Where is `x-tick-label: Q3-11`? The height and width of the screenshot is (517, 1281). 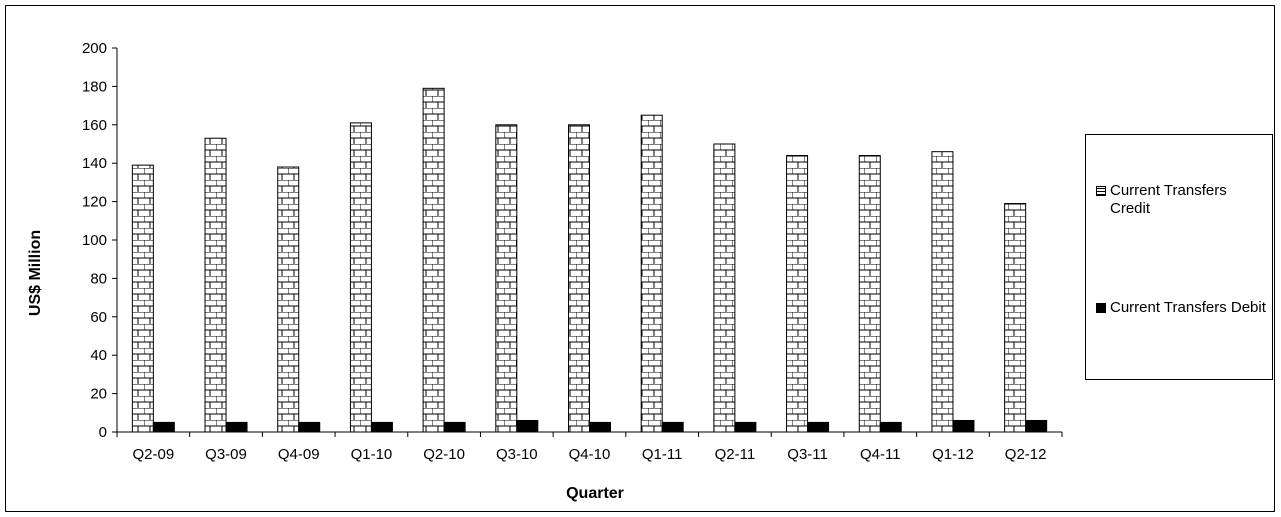
x-tick-label: Q3-11 is located at coordinates (807, 454).